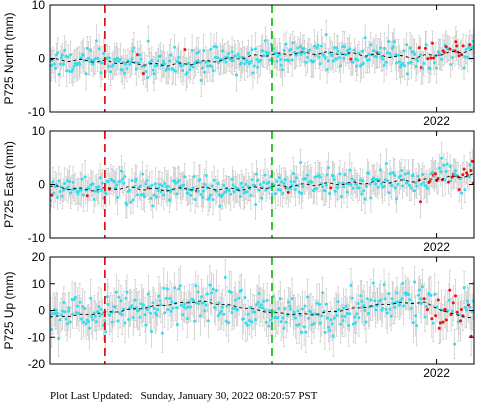  What do you see at coordinates (37, 112) in the screenshot?
I see `y-tick-label: -10` at bounding box center [37, 112].